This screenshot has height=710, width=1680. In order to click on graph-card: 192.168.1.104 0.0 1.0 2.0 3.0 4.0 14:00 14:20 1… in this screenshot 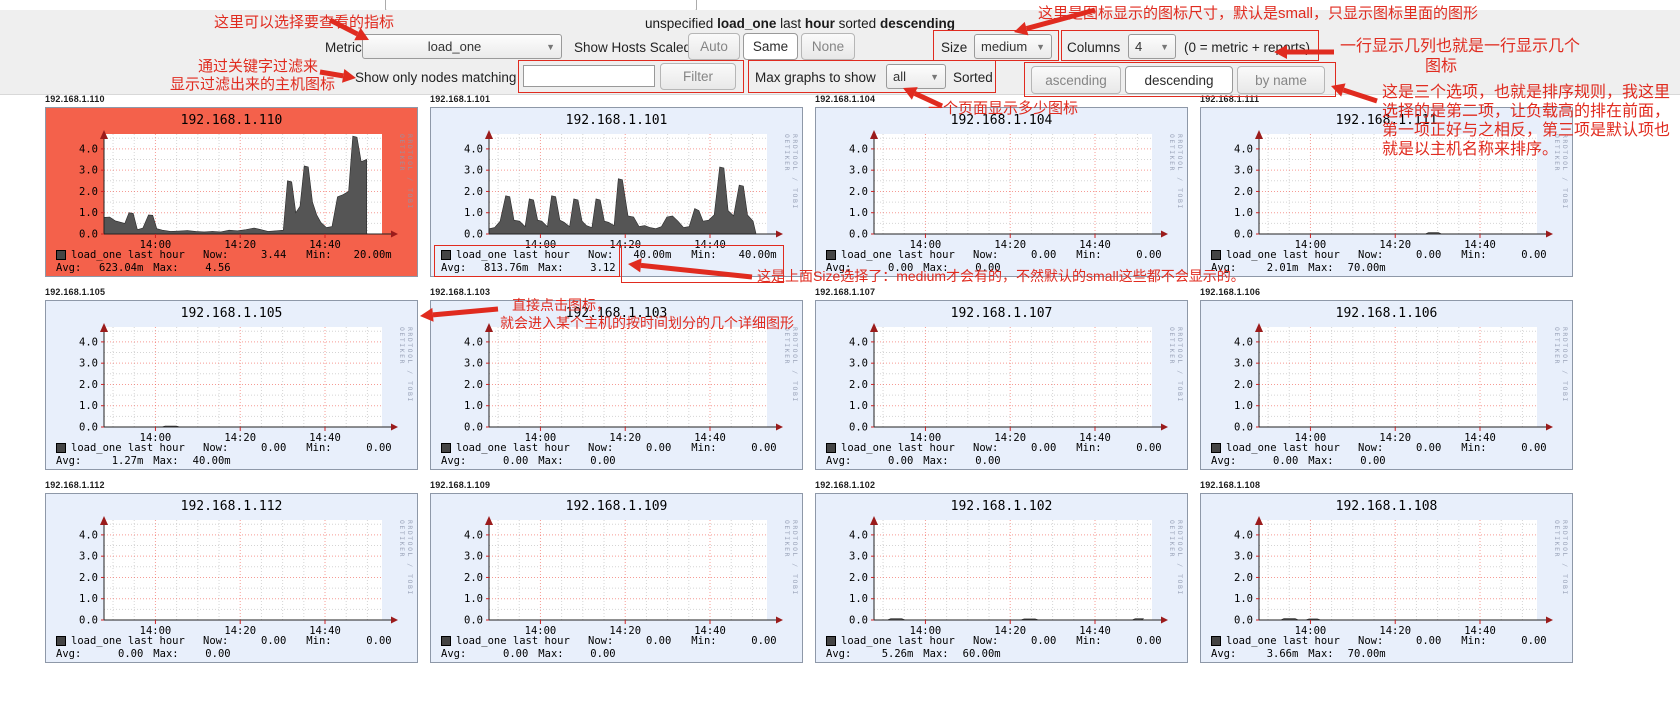, I will do `click(1001, 192)`.